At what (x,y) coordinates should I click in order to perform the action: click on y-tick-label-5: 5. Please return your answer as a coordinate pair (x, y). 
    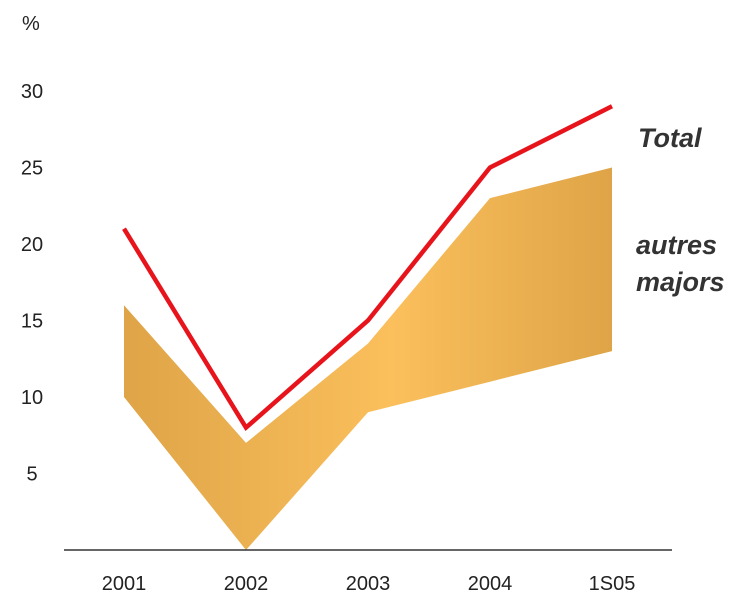
    Looking at the image, I should click on (31, 475).